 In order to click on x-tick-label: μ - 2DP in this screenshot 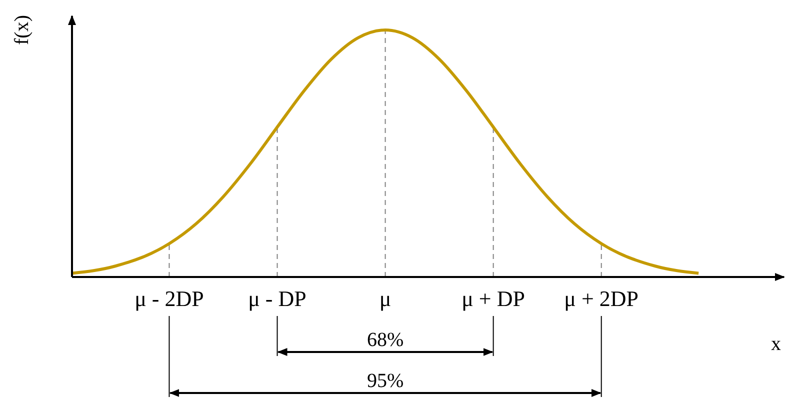, I will do `click(169, 298)`.